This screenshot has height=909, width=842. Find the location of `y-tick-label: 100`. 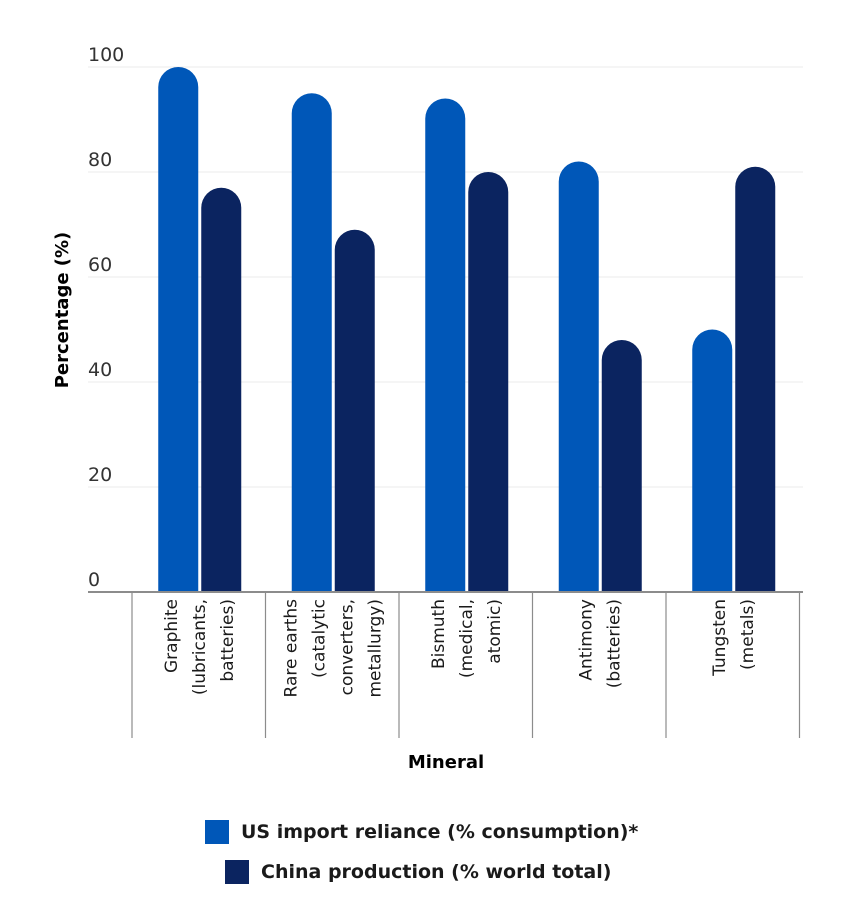

y-tick-label: 100 is located at coordinates (106, 55).